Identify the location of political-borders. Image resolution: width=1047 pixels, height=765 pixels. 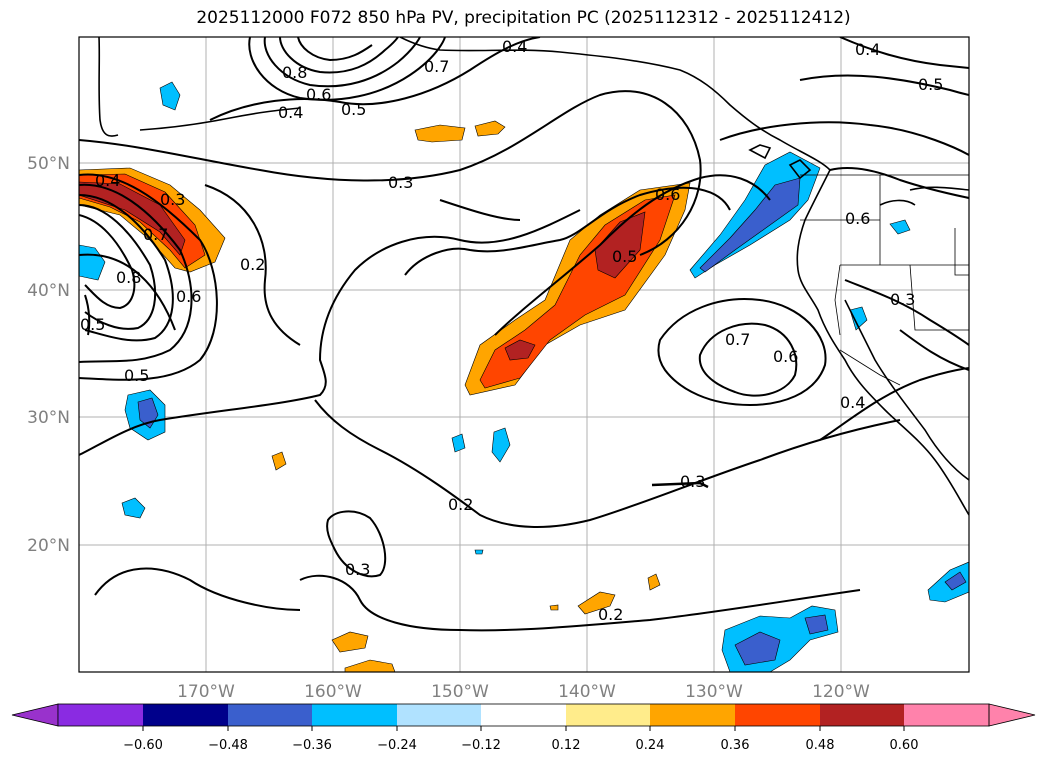
(884, 280).